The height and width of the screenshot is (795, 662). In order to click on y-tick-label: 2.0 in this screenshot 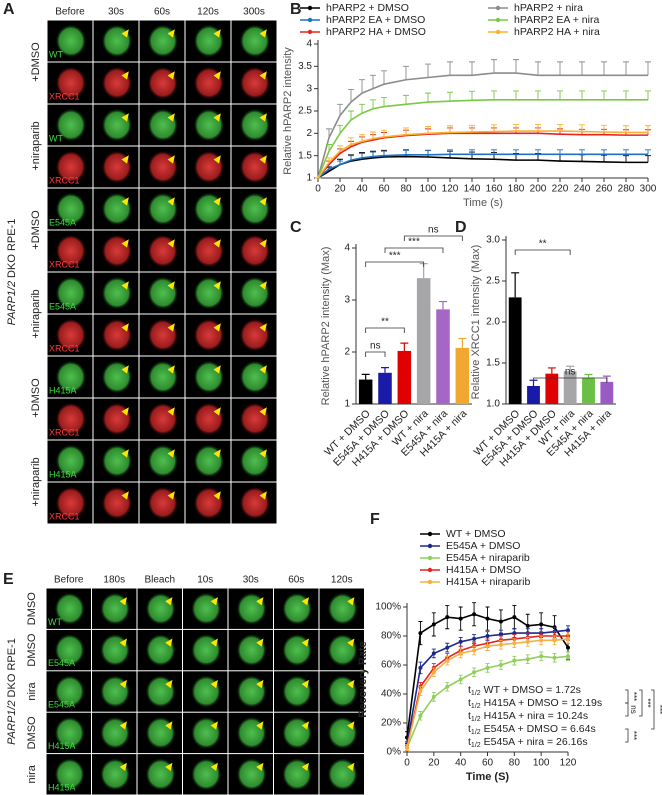, I will do `click(493, 322)`.